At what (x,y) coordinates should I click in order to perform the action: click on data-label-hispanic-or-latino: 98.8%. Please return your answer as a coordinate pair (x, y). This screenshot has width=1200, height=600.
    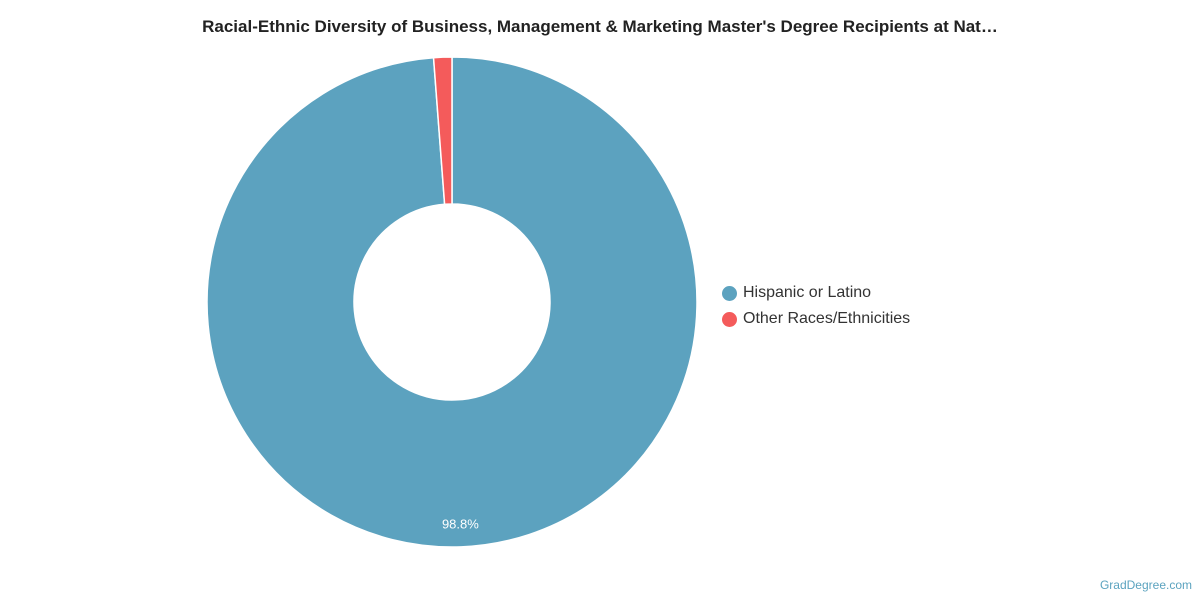
    Looking at the image, I should click on (460, 523).